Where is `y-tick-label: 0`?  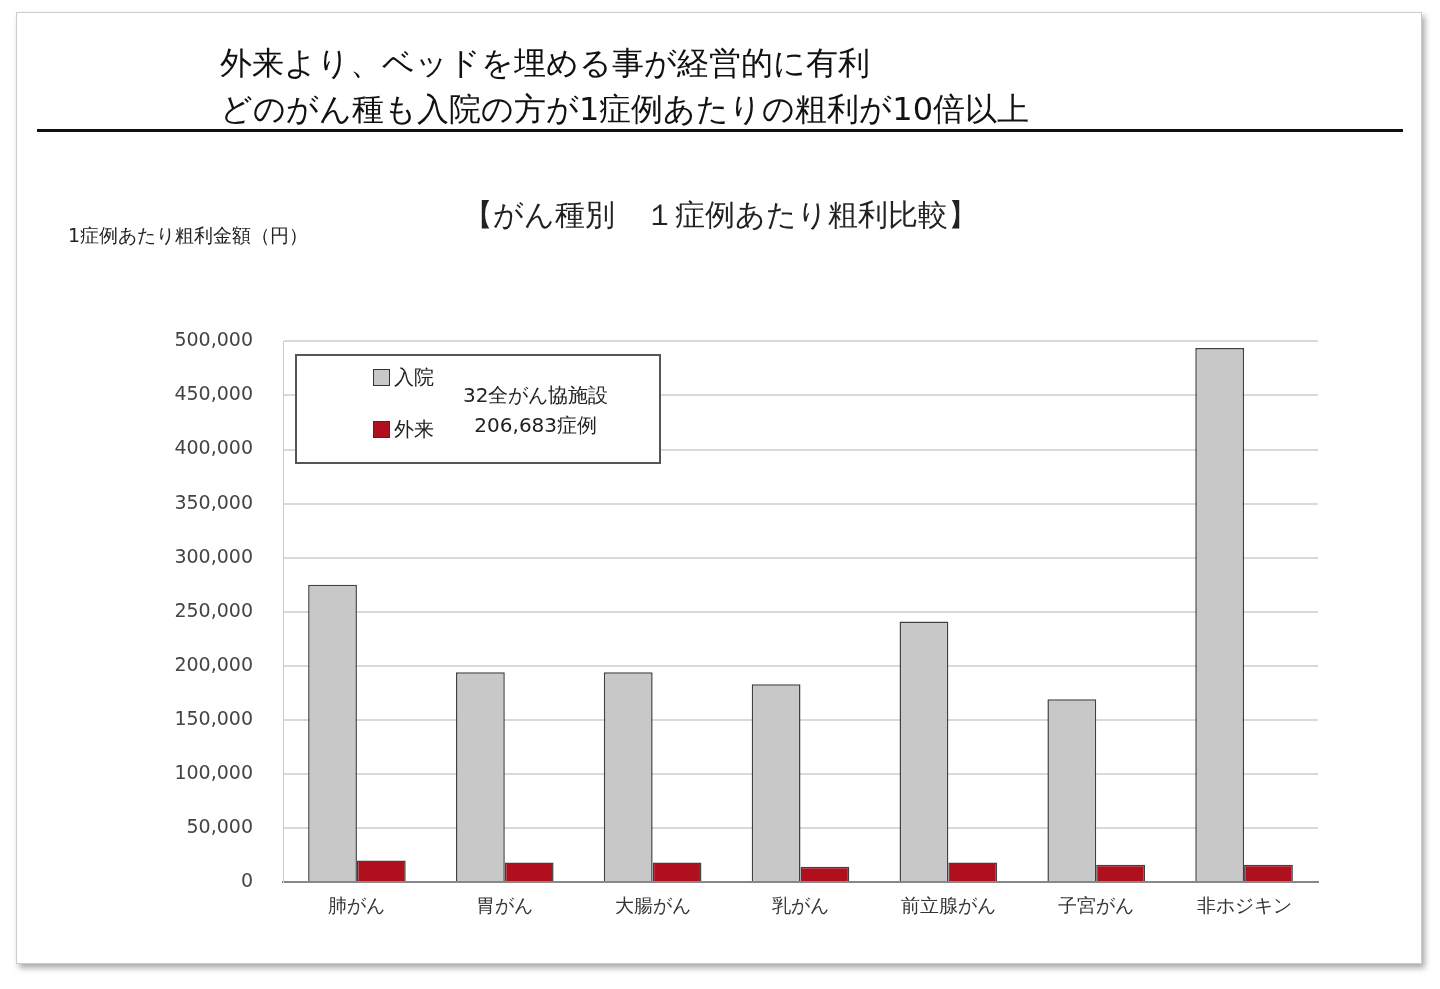
y-tick-label: 0 is located at coordinates (246, 879).